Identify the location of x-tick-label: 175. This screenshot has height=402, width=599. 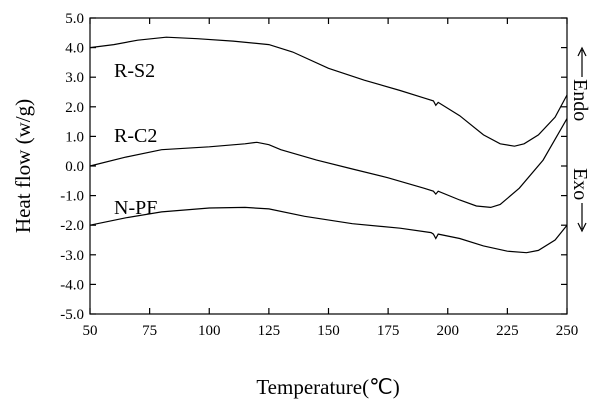
(388, 331).